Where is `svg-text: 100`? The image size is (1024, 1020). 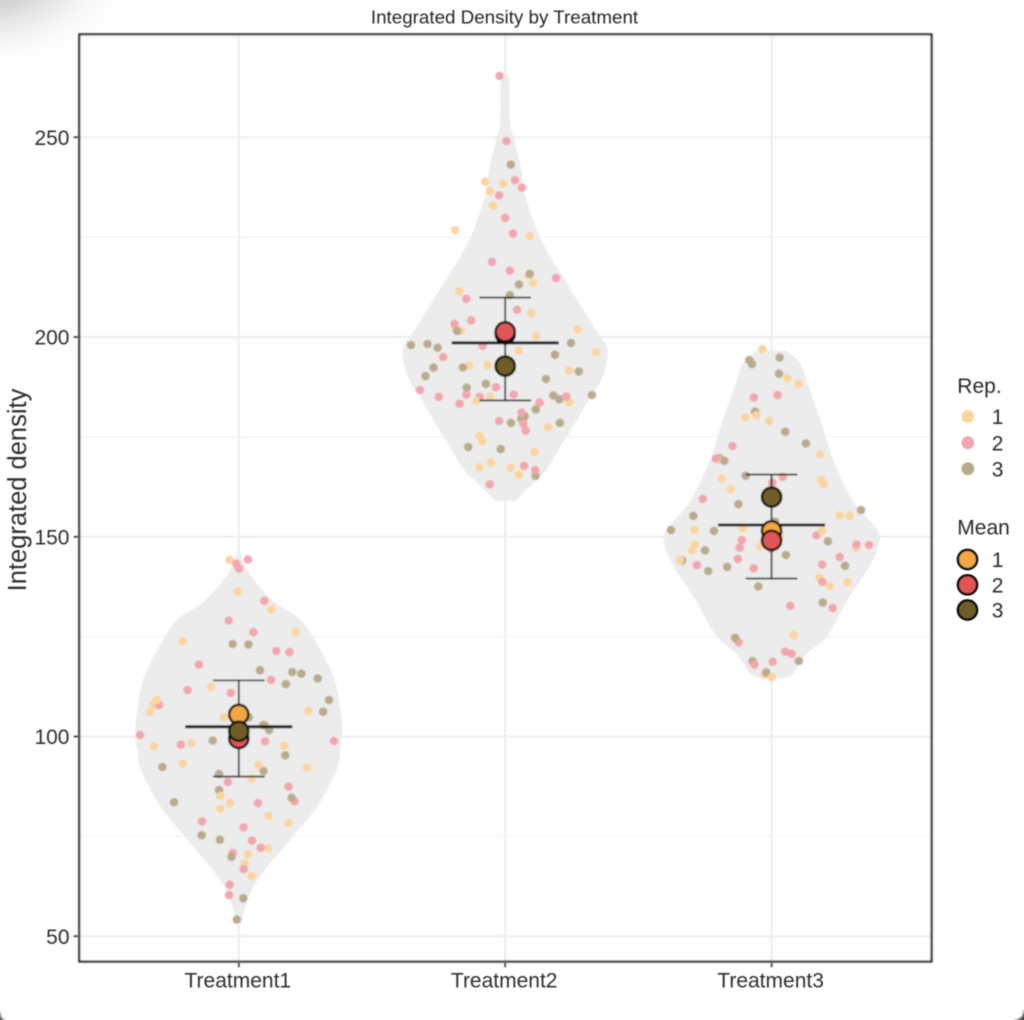 svg-text: 100 is located at coordinates (51, 737).